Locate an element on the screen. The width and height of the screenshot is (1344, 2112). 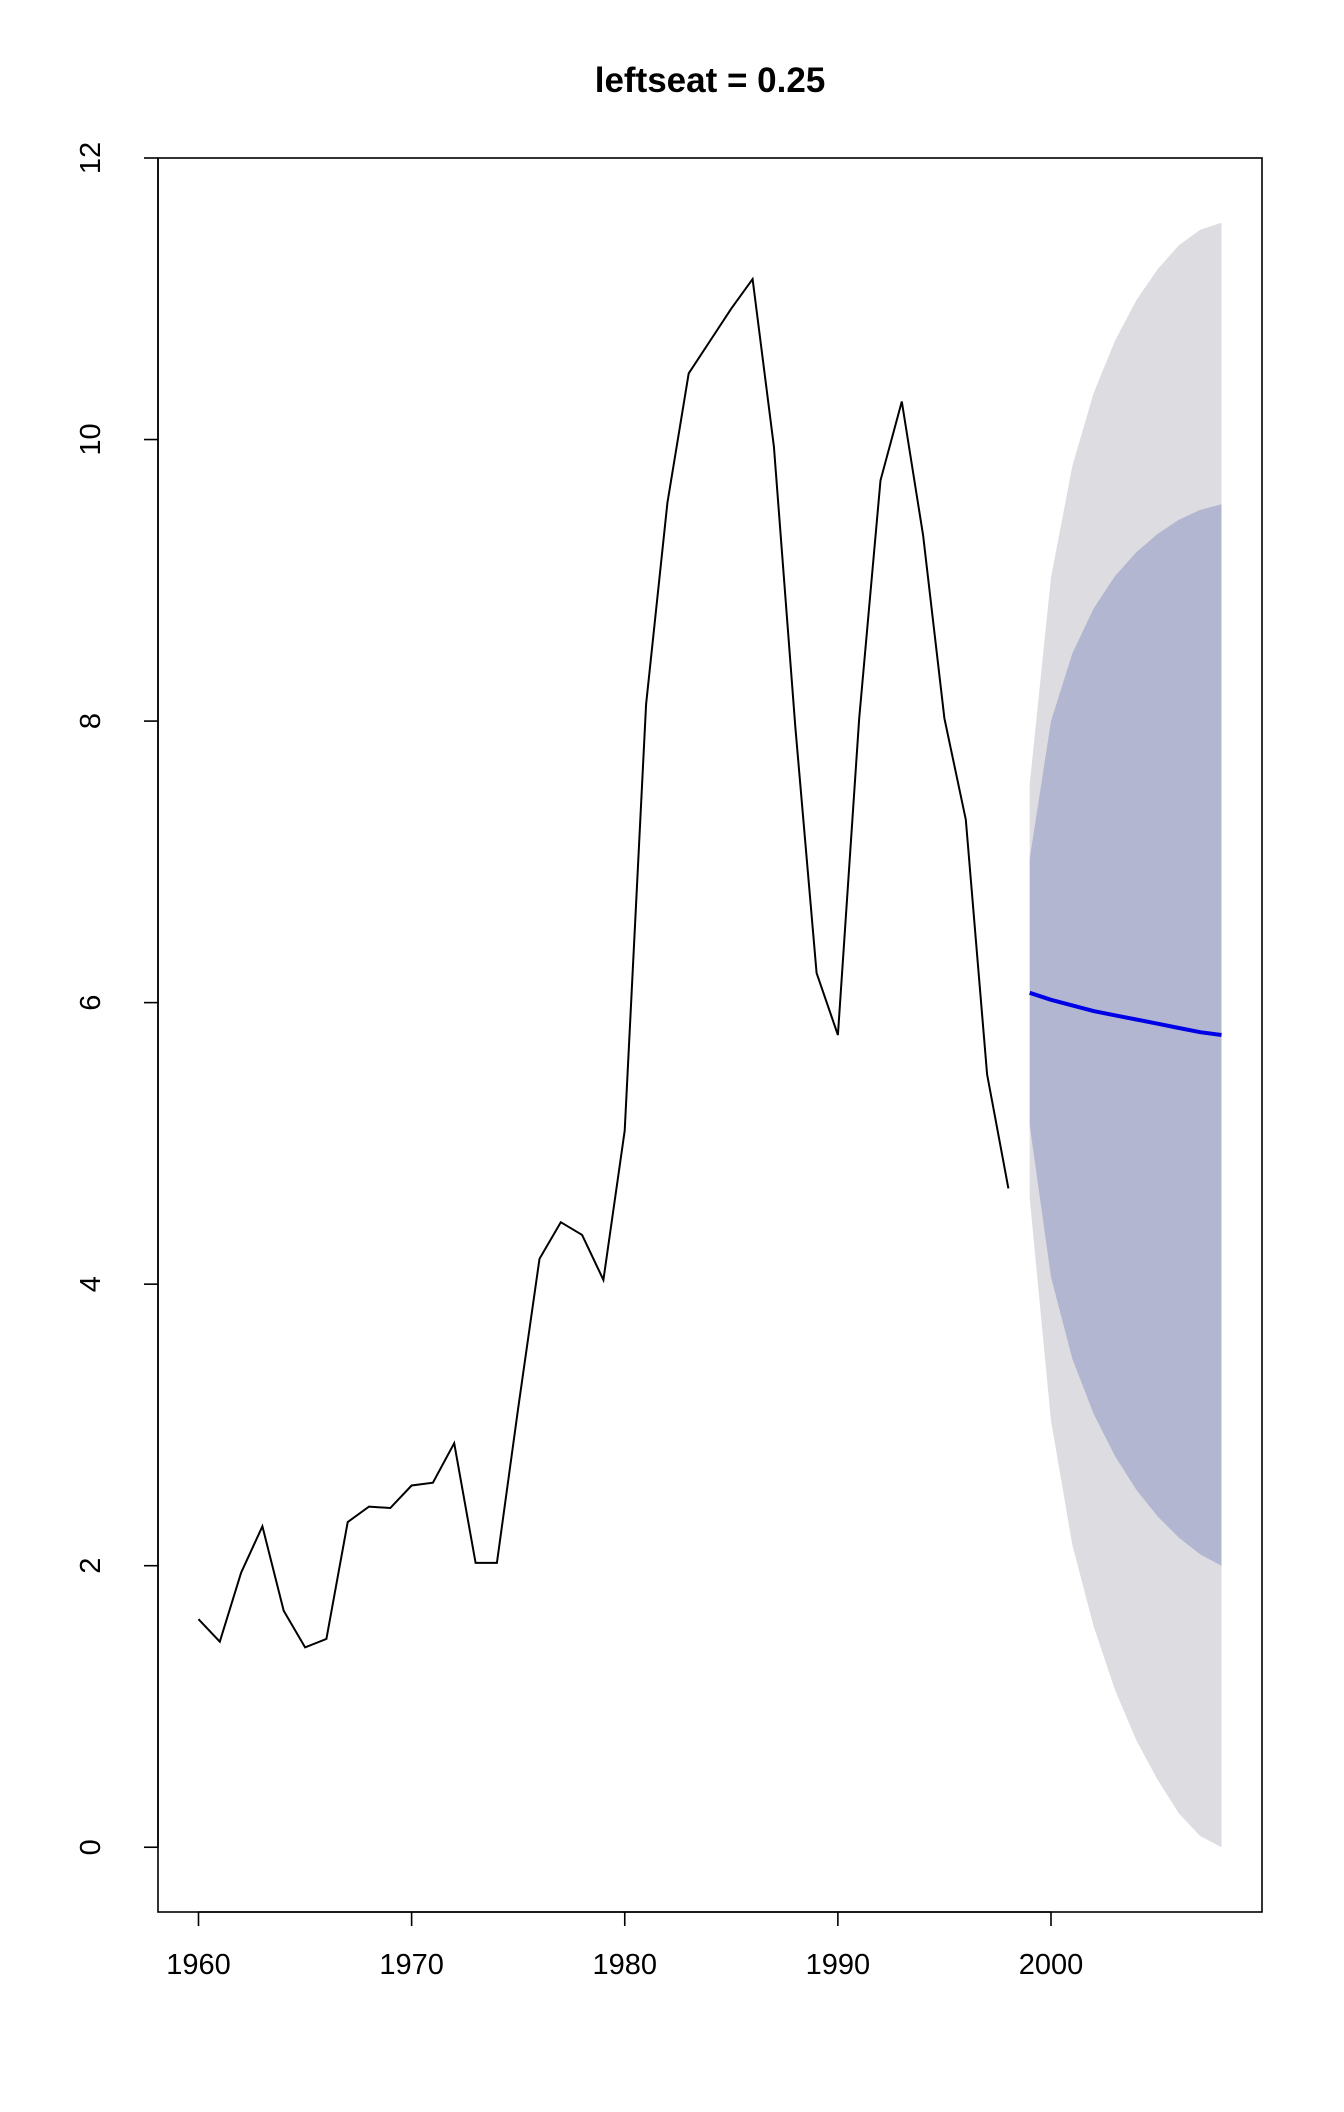
forecast-line is located at coordinates (1125, 1013).